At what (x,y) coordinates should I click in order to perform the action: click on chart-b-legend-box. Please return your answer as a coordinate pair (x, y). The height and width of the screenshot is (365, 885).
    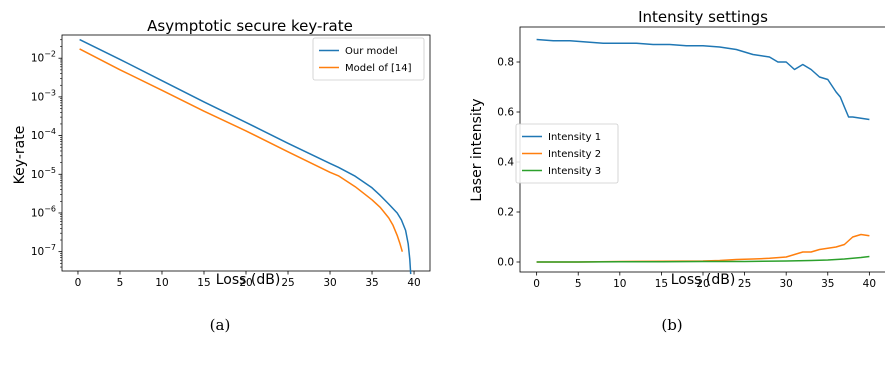
    Looking at the image, I should click on (567, 153).